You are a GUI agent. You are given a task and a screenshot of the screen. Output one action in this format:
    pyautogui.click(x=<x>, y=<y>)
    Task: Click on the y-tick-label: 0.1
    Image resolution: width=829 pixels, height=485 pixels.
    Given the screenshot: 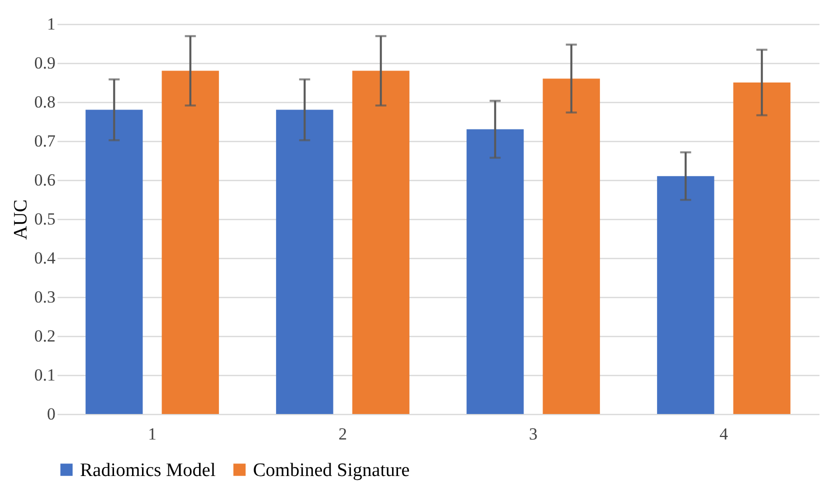 What is the action you would take?
    pyautogui.click(x=45, y=375)
    